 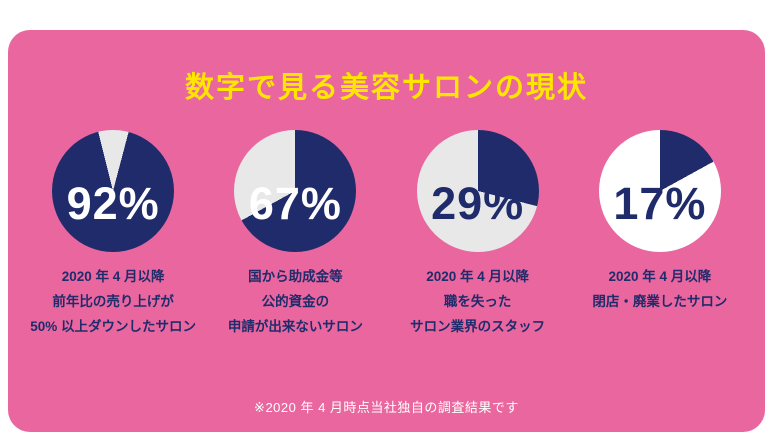 I want to click on caption-line: 公的資金の, so click(x=295, y=301).